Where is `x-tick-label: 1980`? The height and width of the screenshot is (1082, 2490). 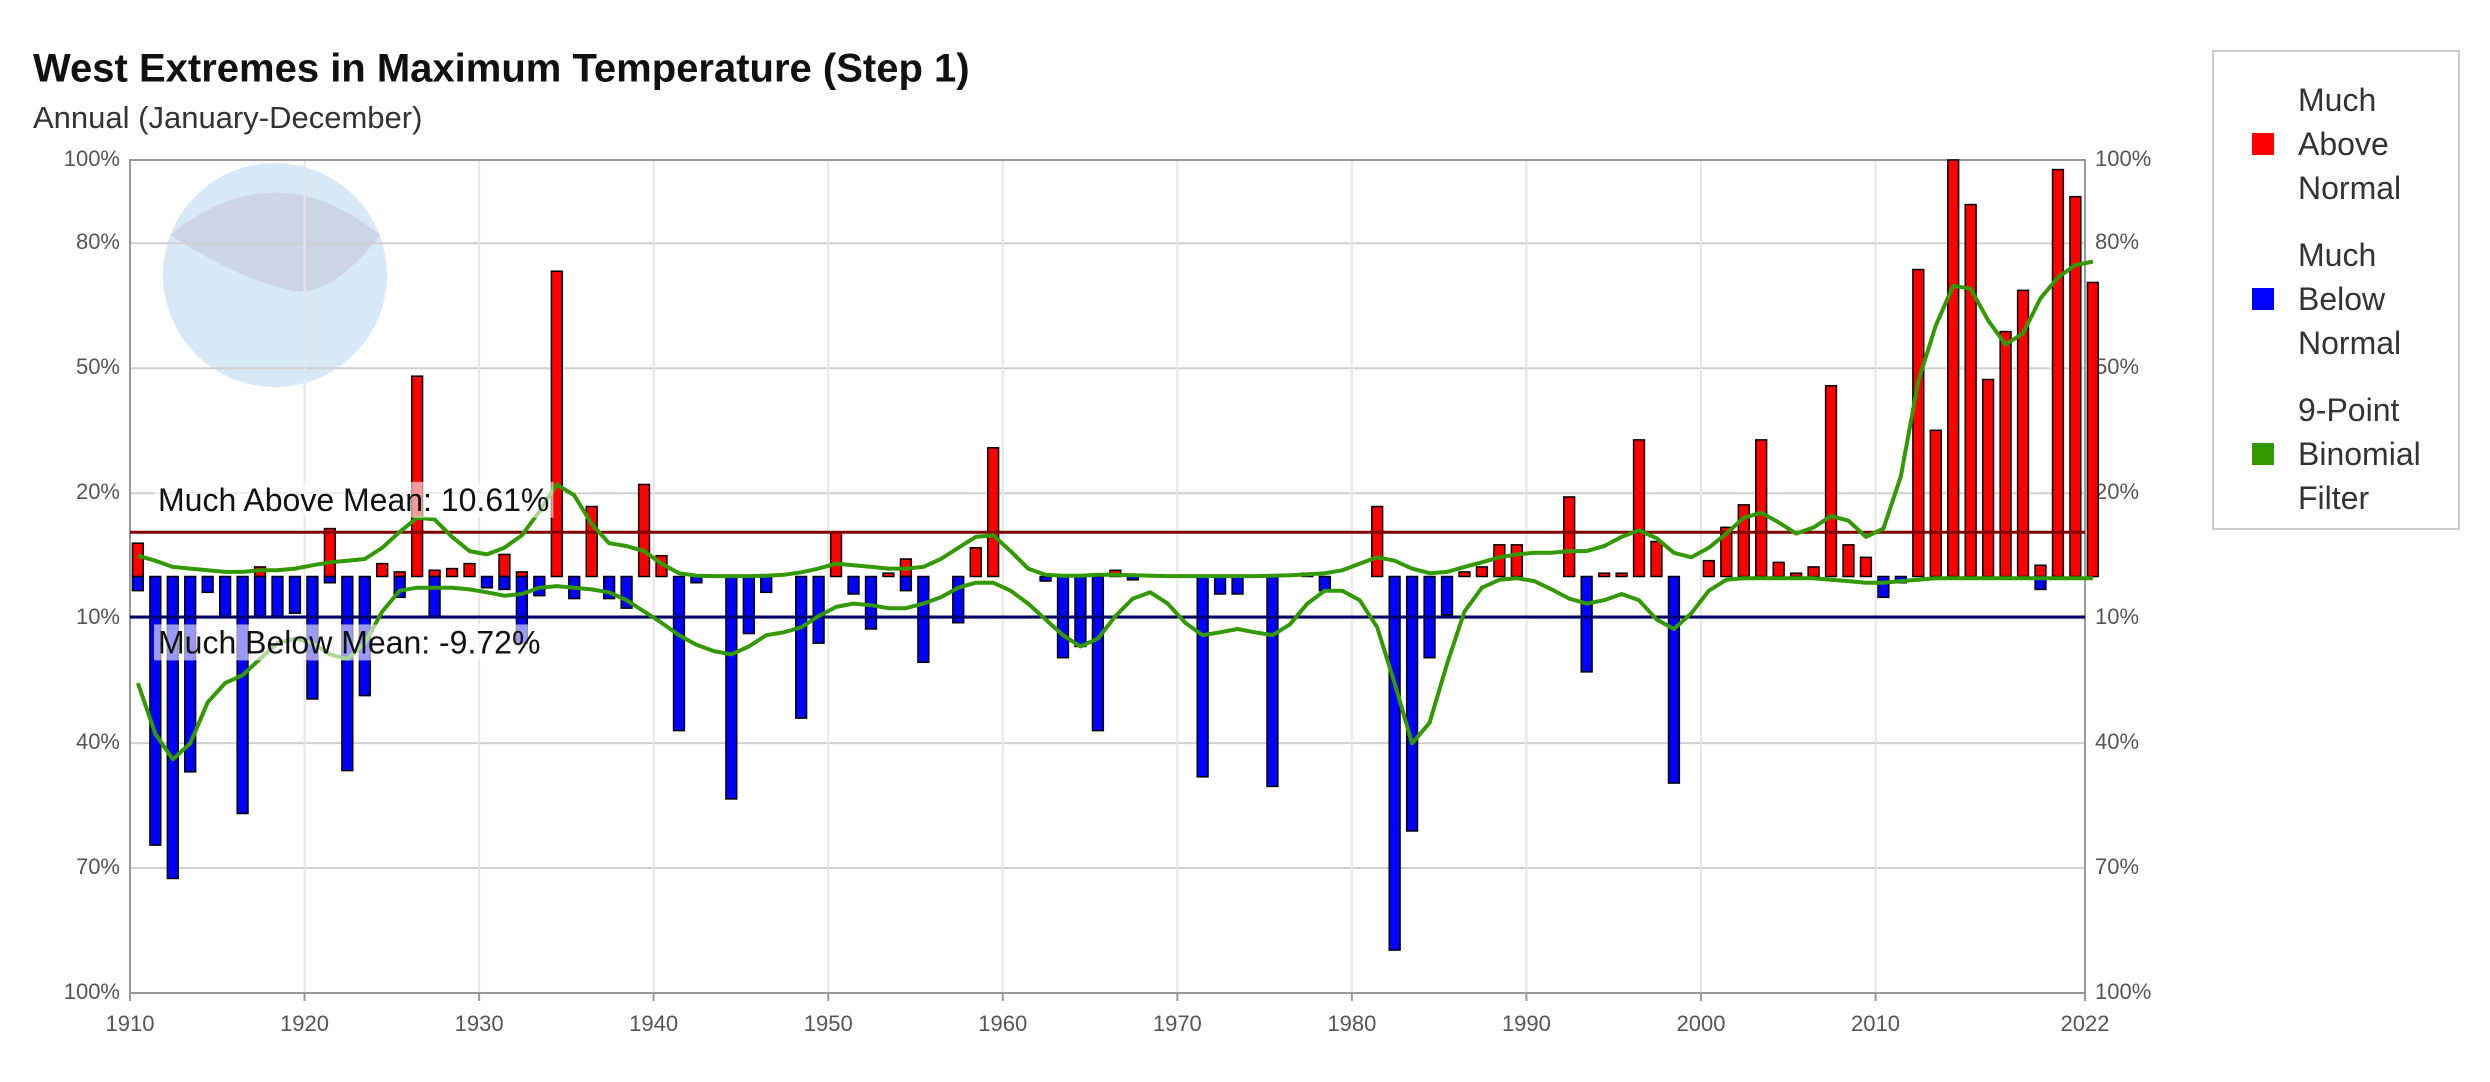 x-tick-label: 1980 is located at coordinates (1351, 1023).